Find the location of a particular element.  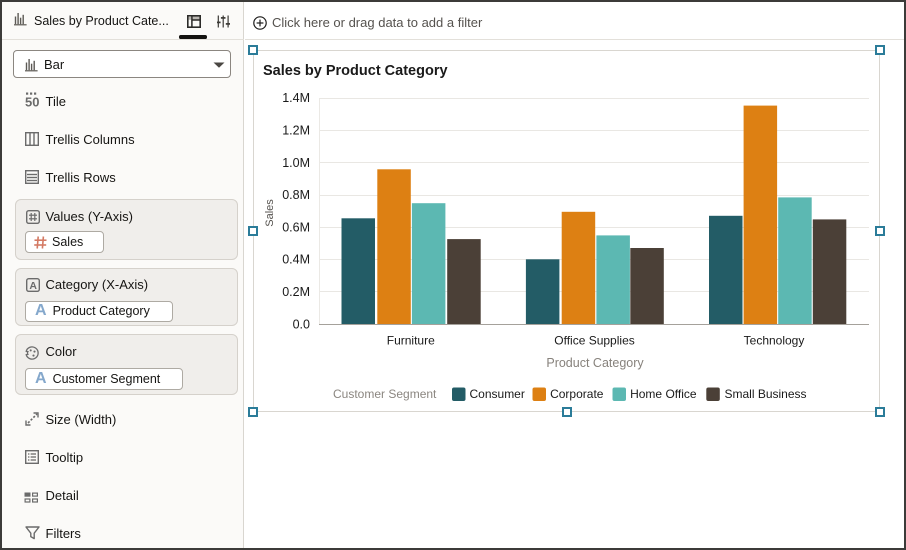

svg-text: Corporate is located at coordinates (577, 394).